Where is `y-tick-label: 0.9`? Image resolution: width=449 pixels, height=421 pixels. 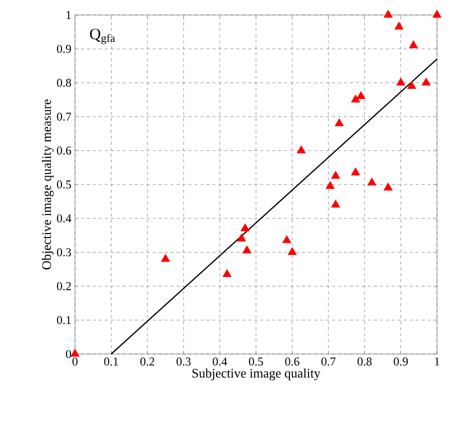 y-tick-label: 0.9 is located at coordinates (63, 48).